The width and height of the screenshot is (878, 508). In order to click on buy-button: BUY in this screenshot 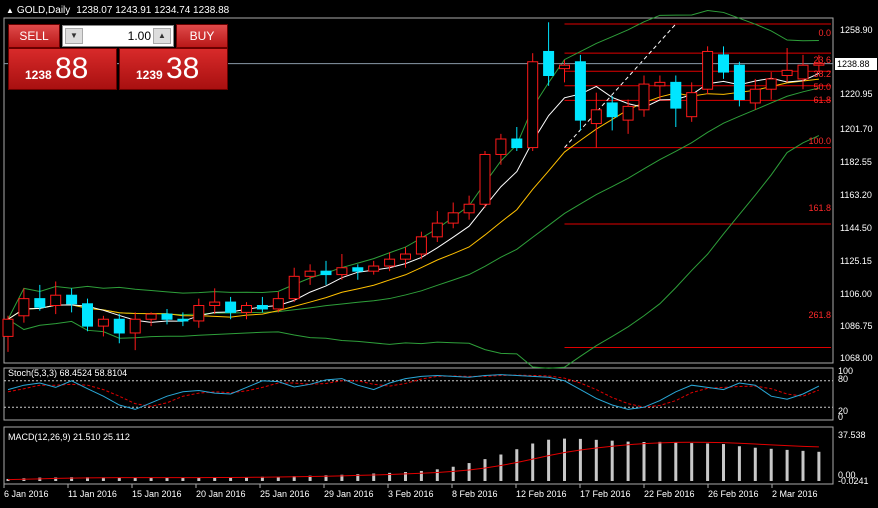, I will do `click(202, 36)`.